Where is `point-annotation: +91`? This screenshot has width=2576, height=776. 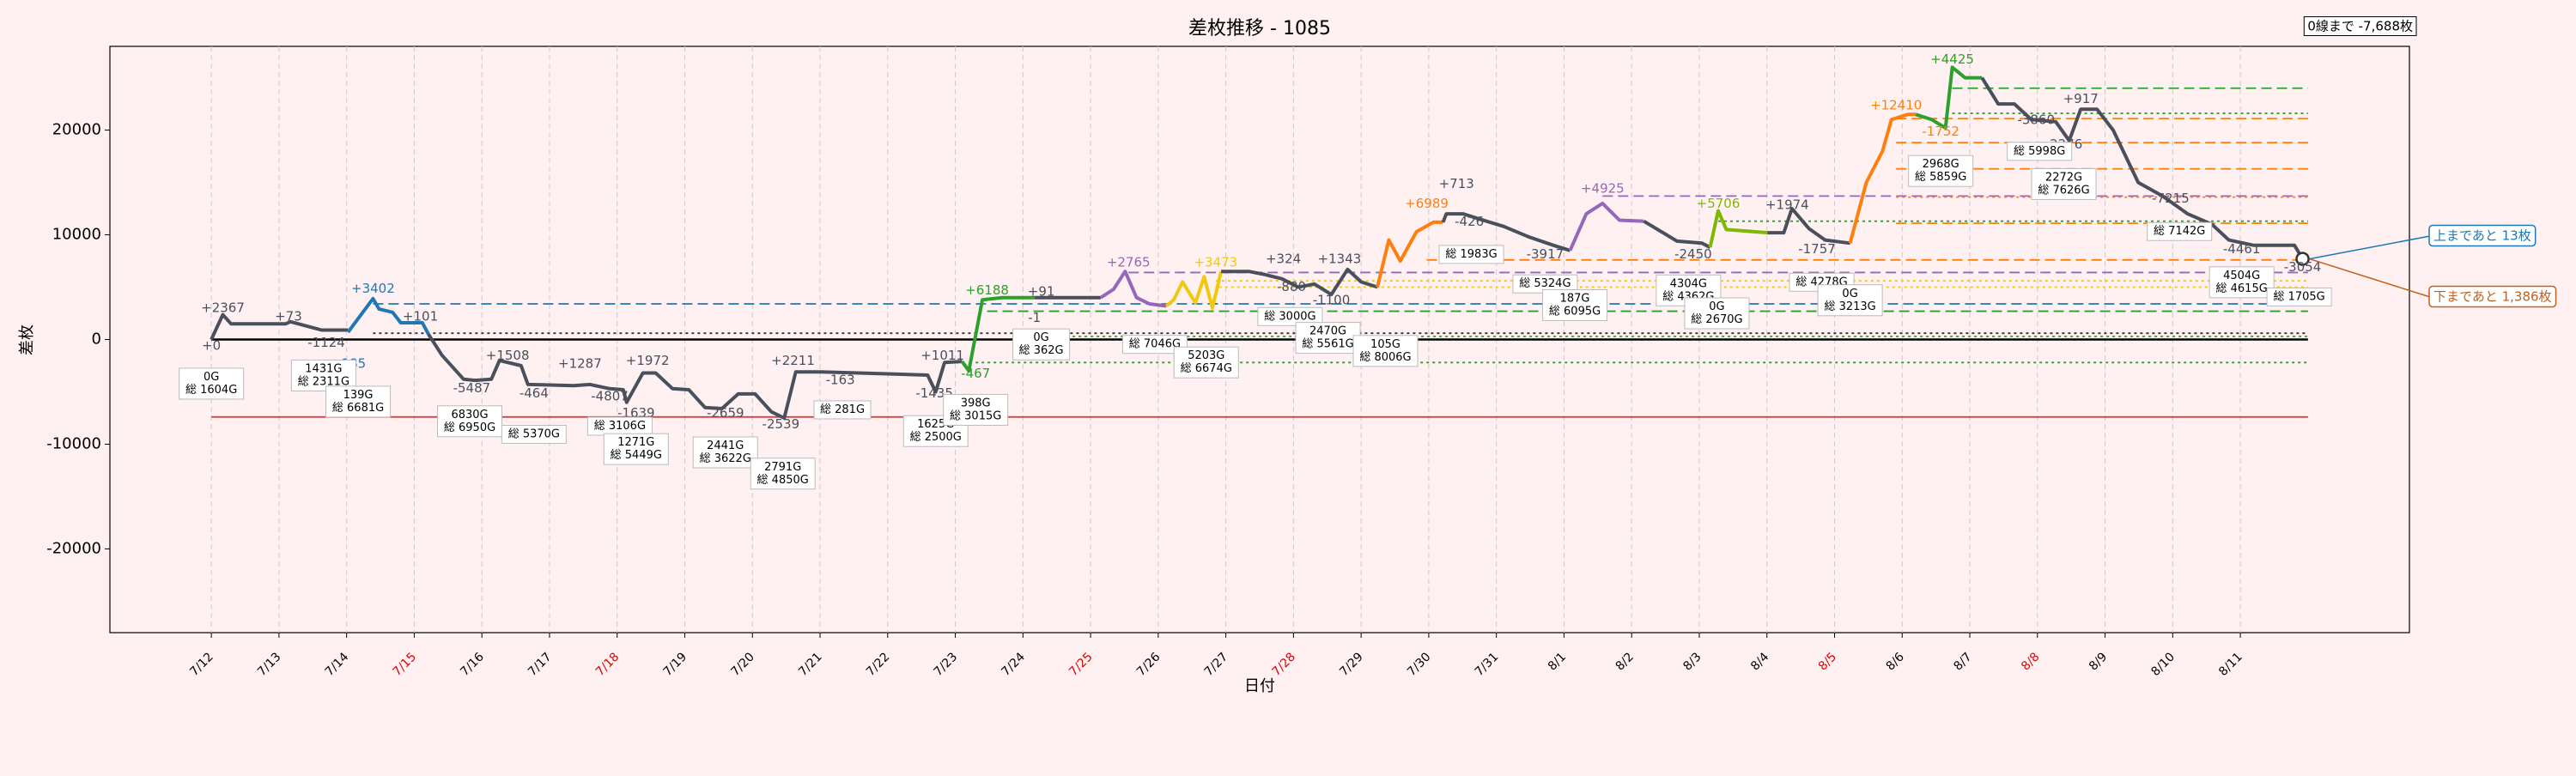
point-annotation: +91 is located at coordinates (1041, 292).